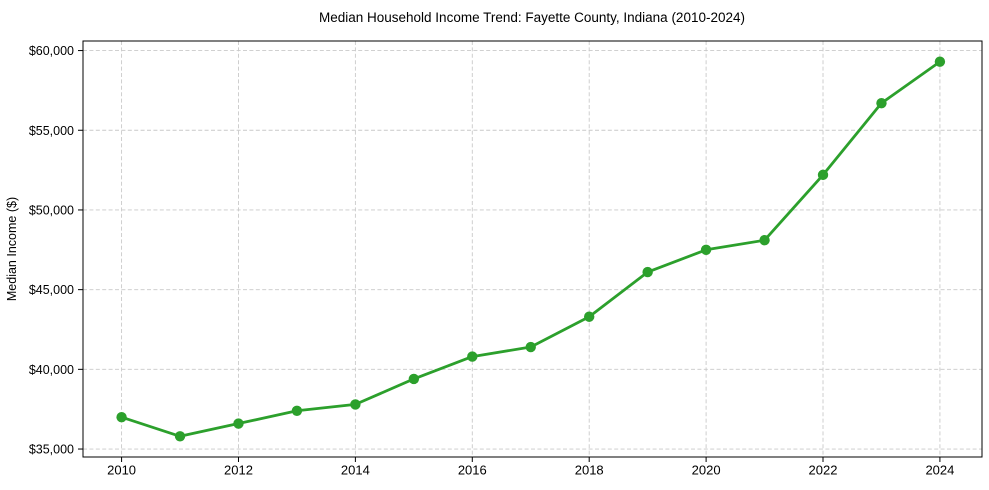  What do you see at coordinates (121, 470) in the screenshot?
I see `x-tick-label: 2010` at bounding box center [121, 470].